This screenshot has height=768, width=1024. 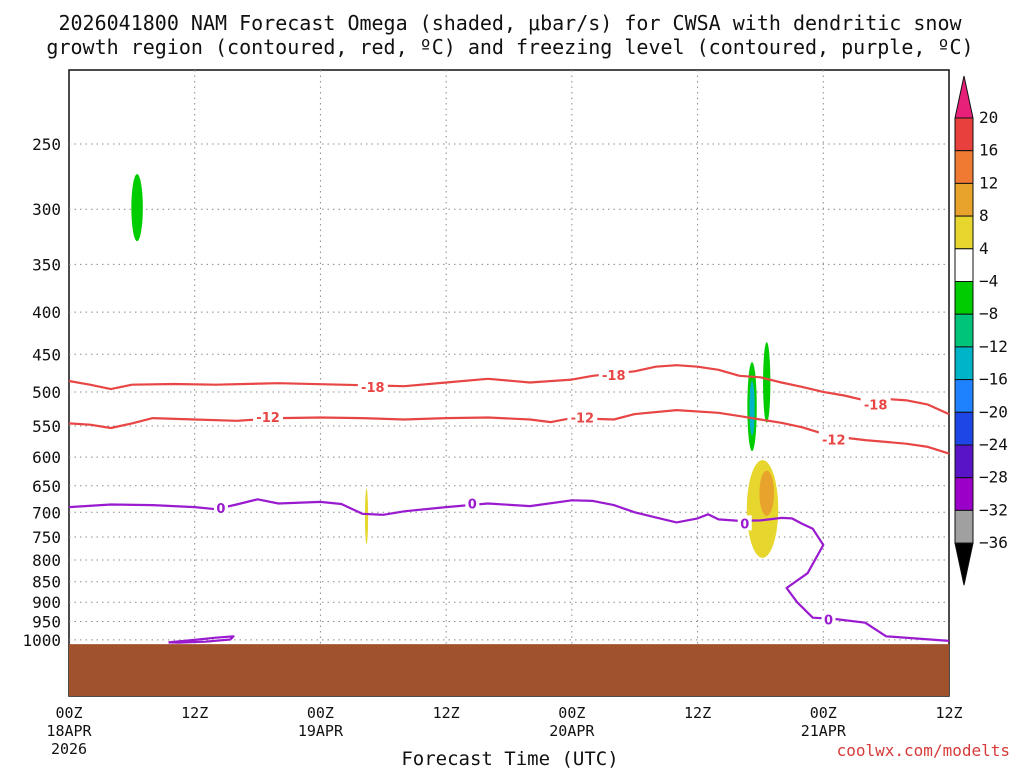 What do you see at coordinates (46, 486) in the screenshot?
I see `y-tick-label: 650` at bounding box center [46, 486].